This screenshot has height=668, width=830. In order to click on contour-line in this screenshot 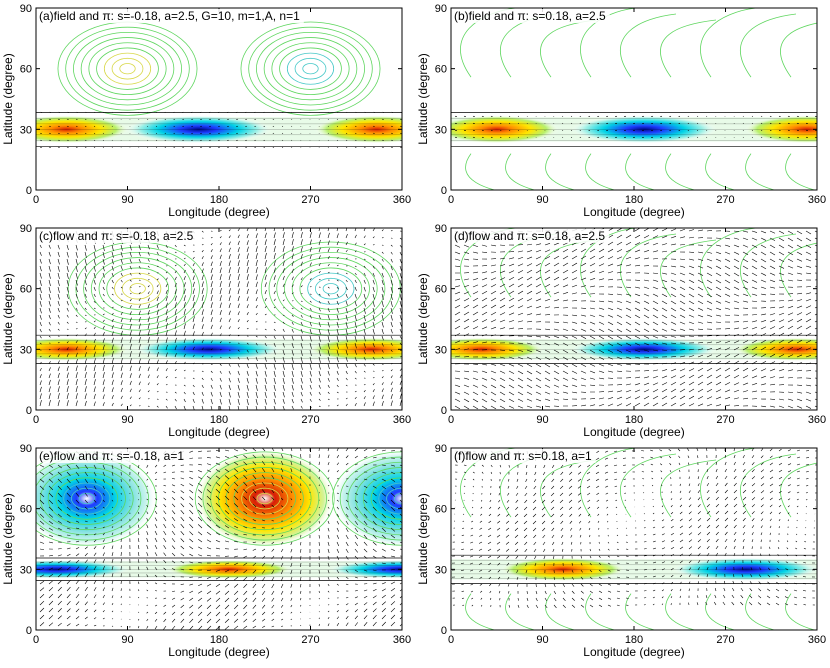, I will do `click(600, 611)`.